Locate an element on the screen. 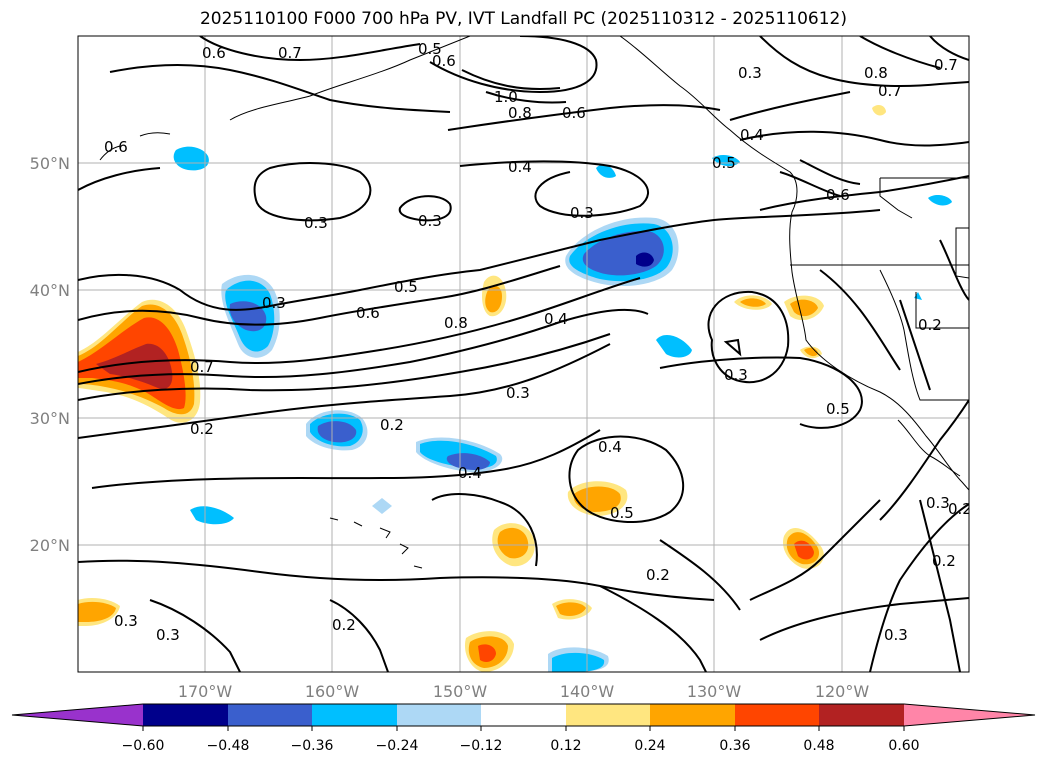 This screenshot has width=1047, height=765. lon-label: 150°W is located at coordinates (460, 691).